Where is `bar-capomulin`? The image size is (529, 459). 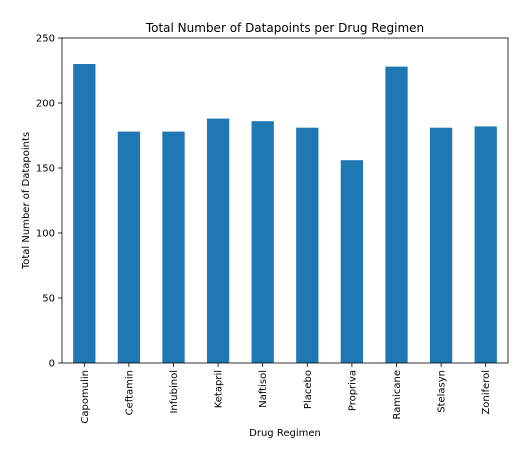
bar-capomulin is located at coordinates (84, 213).